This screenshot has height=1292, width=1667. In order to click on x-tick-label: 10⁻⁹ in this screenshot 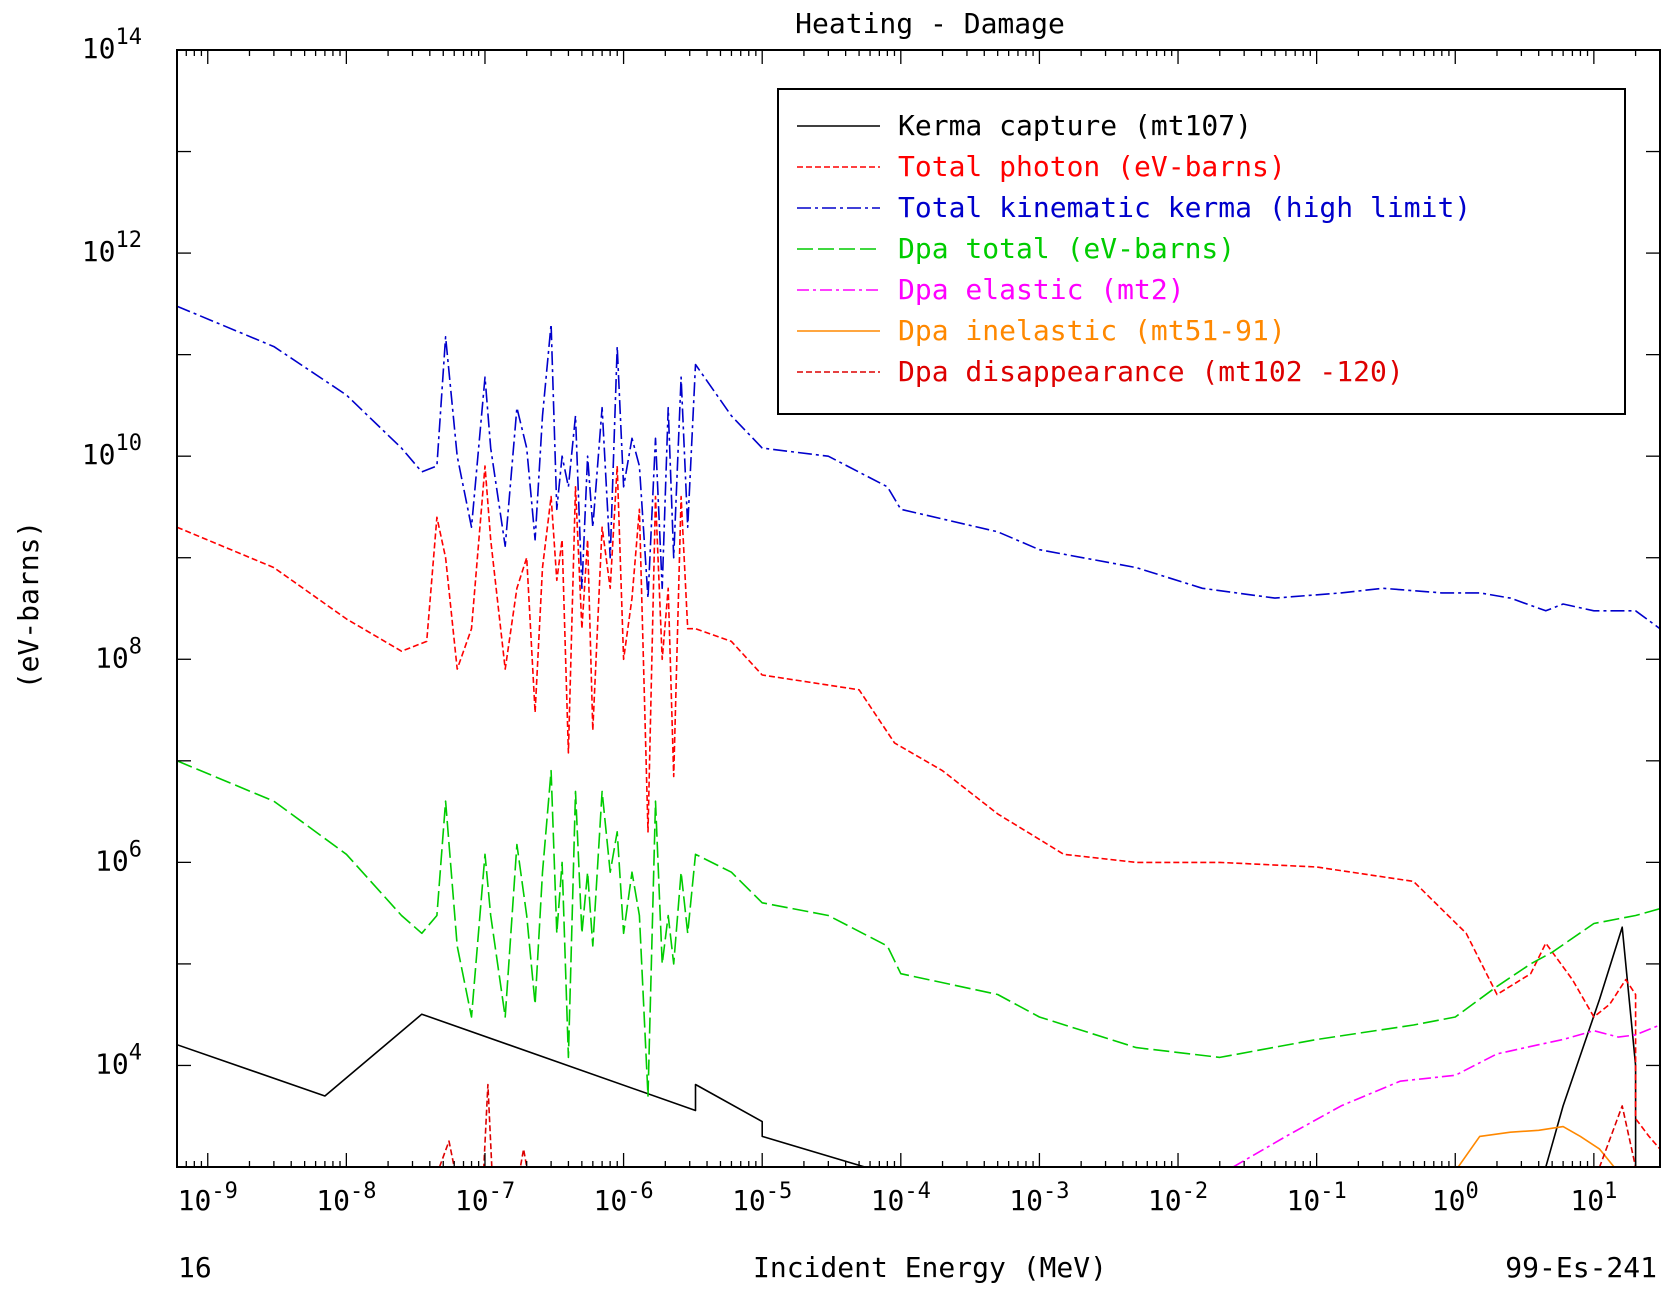, I will do `click(208, 1198)`.